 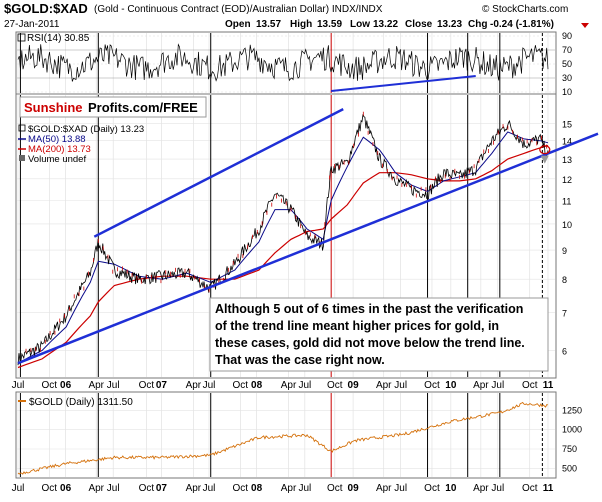 I want to click on rsi-ticks: 90 70 50 30 10, so click(x=567, y=64).